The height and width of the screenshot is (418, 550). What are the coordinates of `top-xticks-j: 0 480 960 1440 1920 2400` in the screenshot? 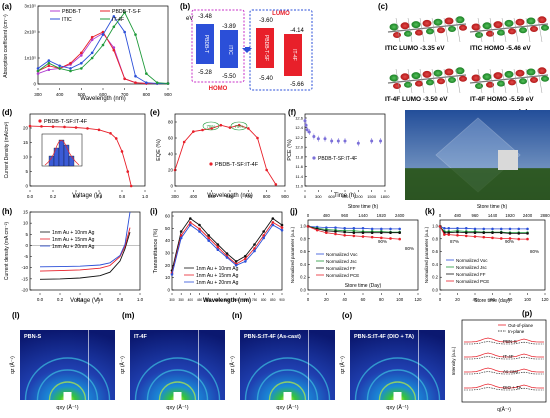 It's located at (356, 215).